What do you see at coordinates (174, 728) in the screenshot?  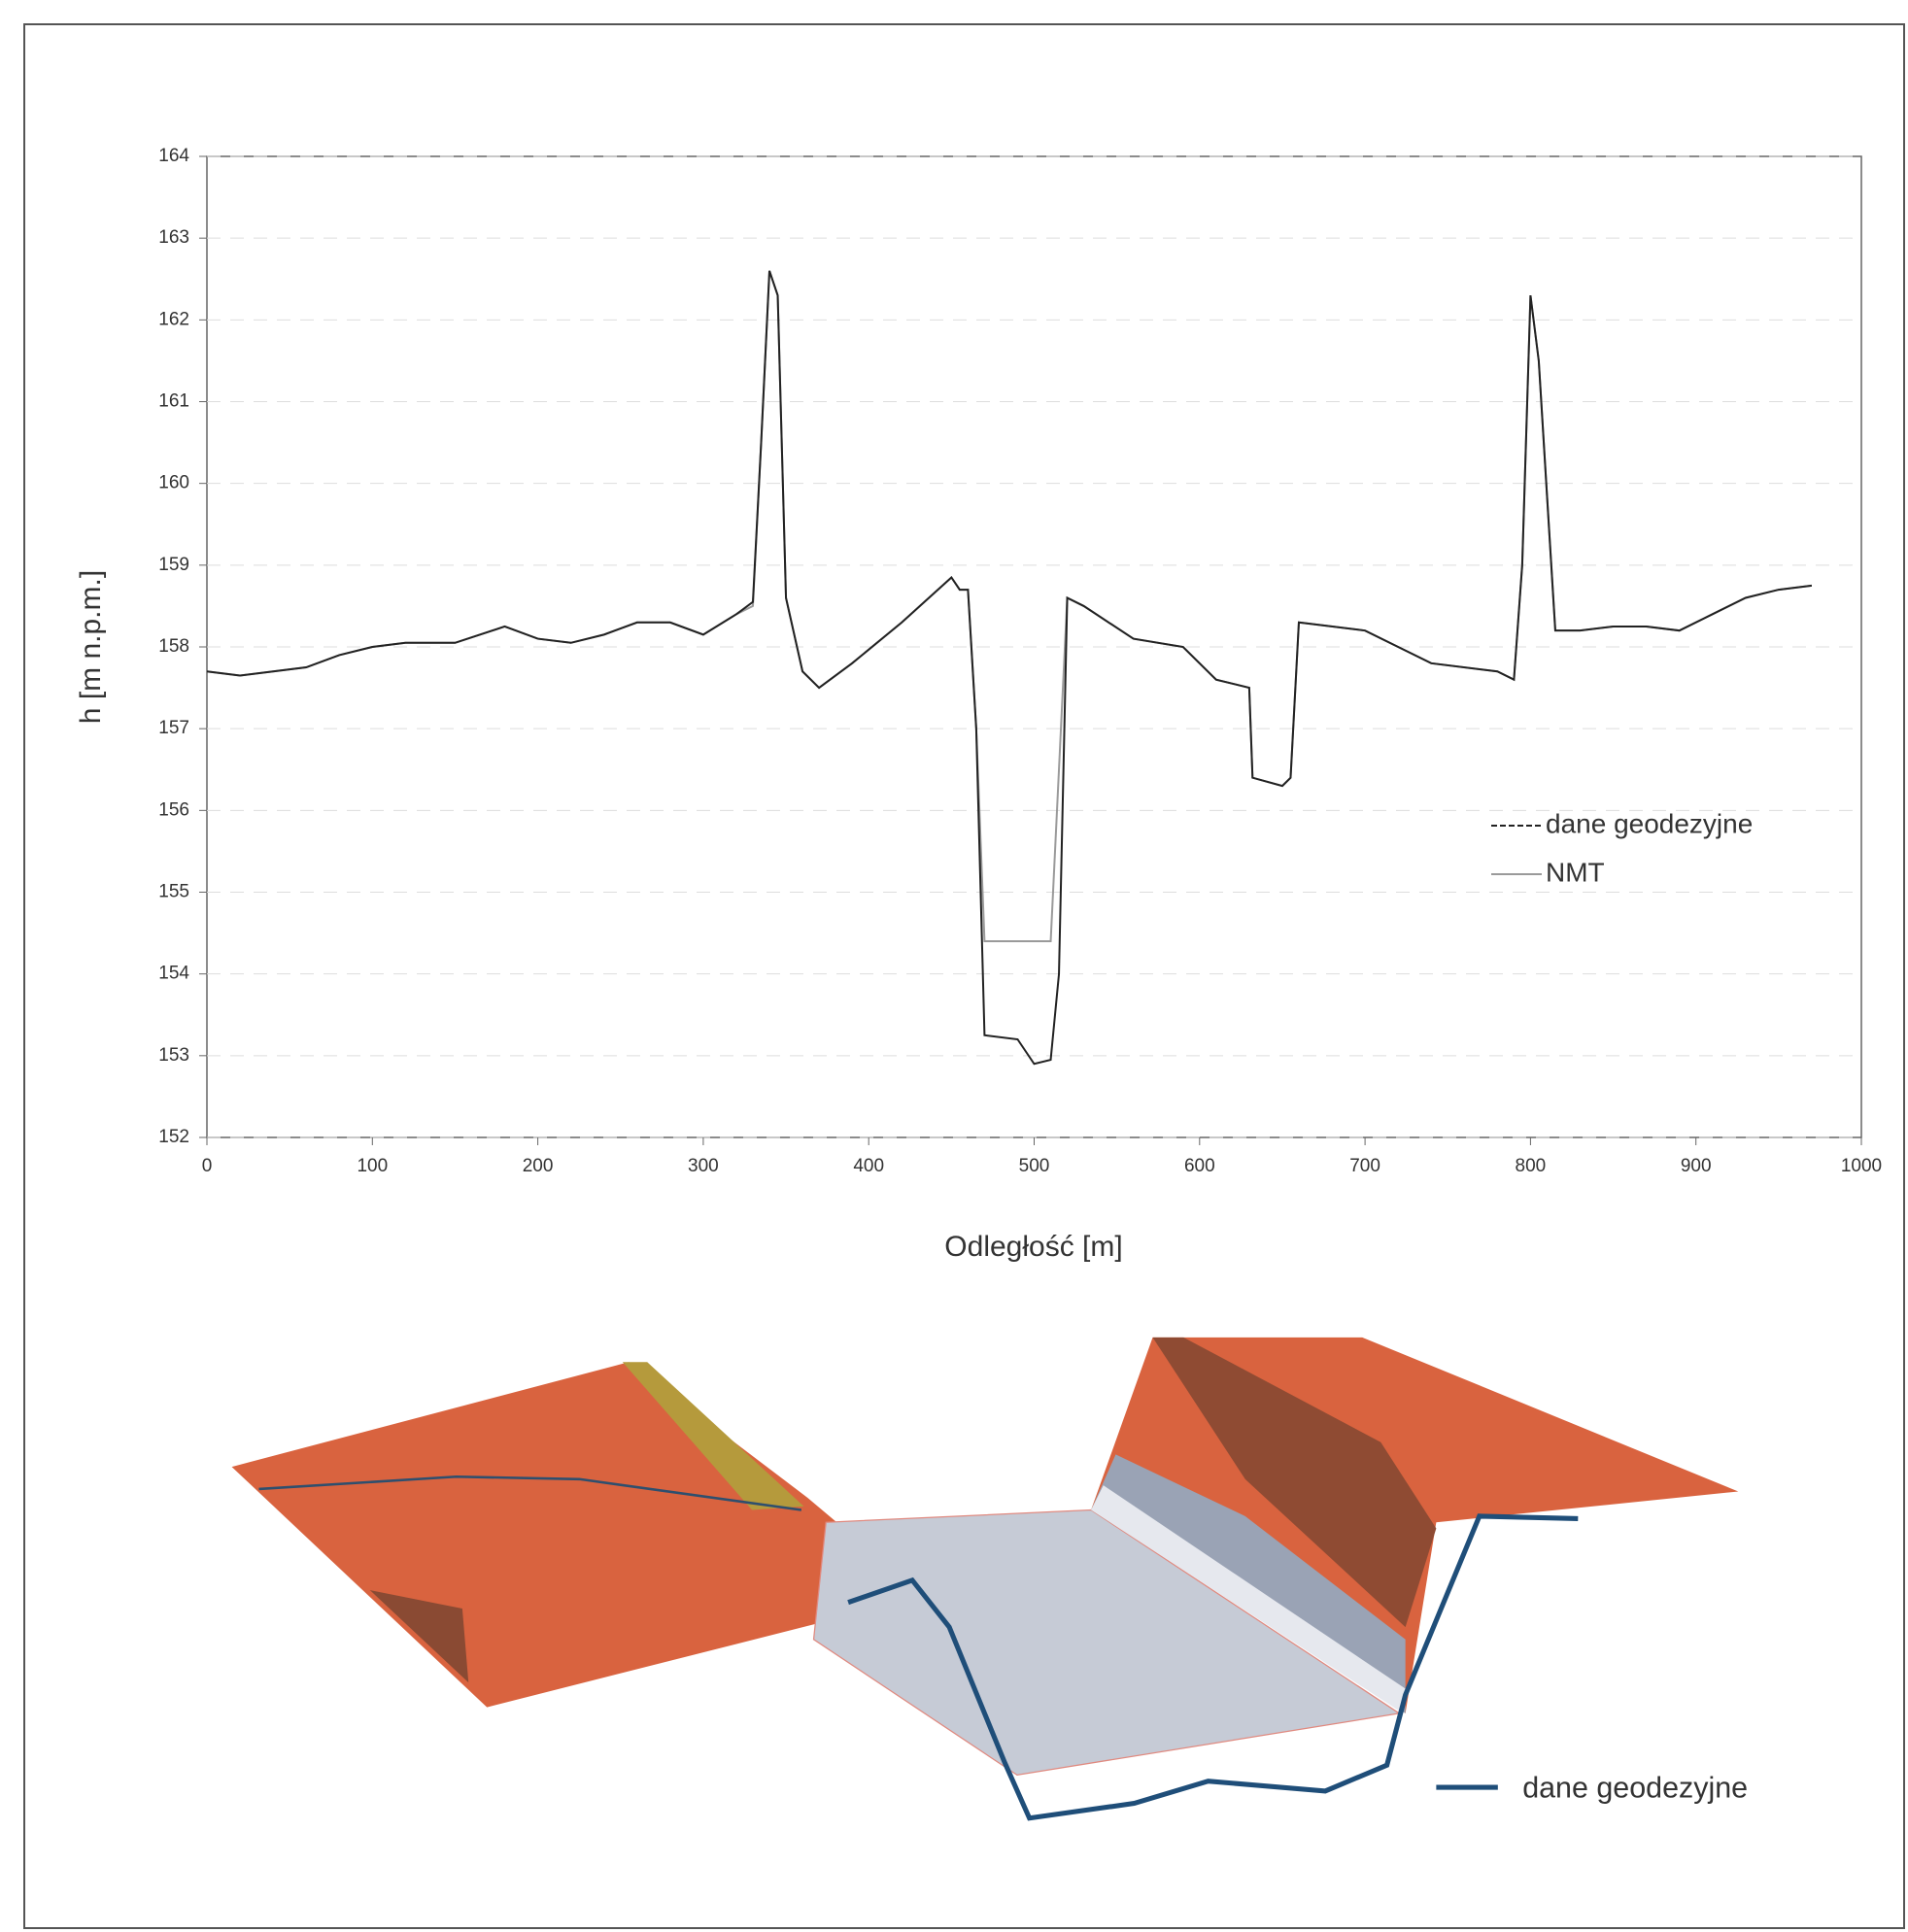 I see `y-tick-label: 157` at bounding box center [174, 728].